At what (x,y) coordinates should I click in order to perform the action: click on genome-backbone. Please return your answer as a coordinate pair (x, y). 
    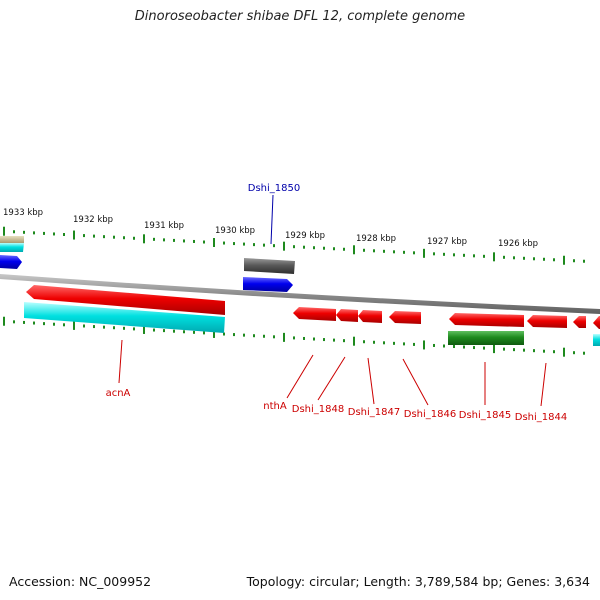
    Looking at the image, I should click on (300, 294).